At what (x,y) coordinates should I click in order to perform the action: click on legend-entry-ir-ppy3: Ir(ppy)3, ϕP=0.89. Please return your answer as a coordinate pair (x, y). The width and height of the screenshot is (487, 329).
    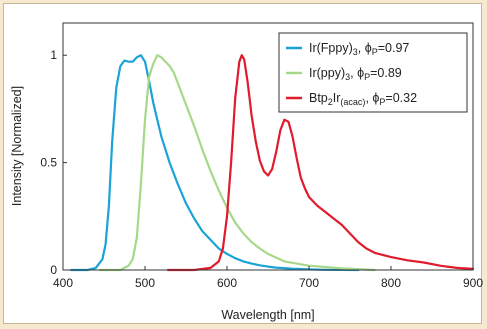
    Looking at the image, I should click on (344, 74).